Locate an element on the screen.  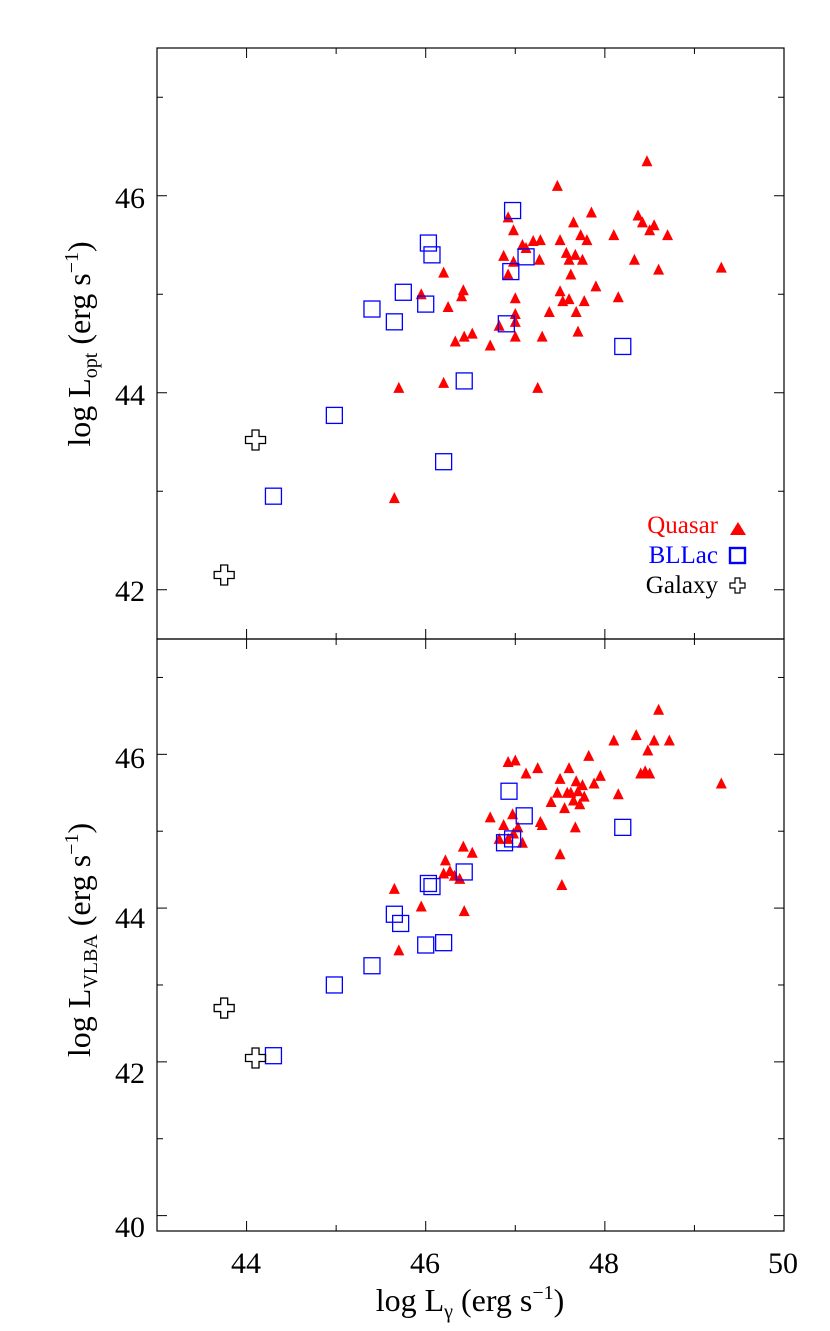
x-axis-title-sup: −1 is located at coordinates (542, 1293).